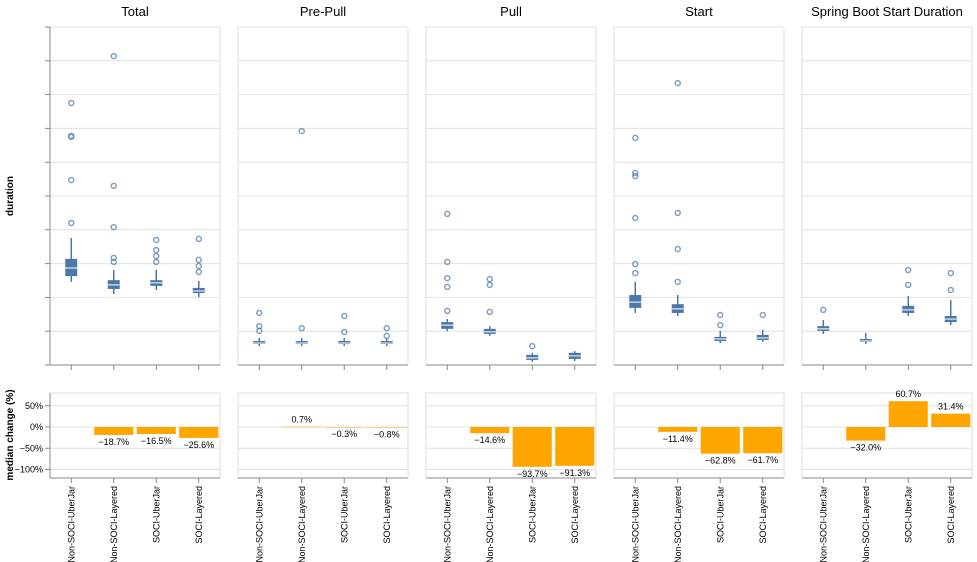  What do you see at coordinates (198, 445) in the screenshot?
I see `value-label: −25.6%` at bounding box center [198, 445].